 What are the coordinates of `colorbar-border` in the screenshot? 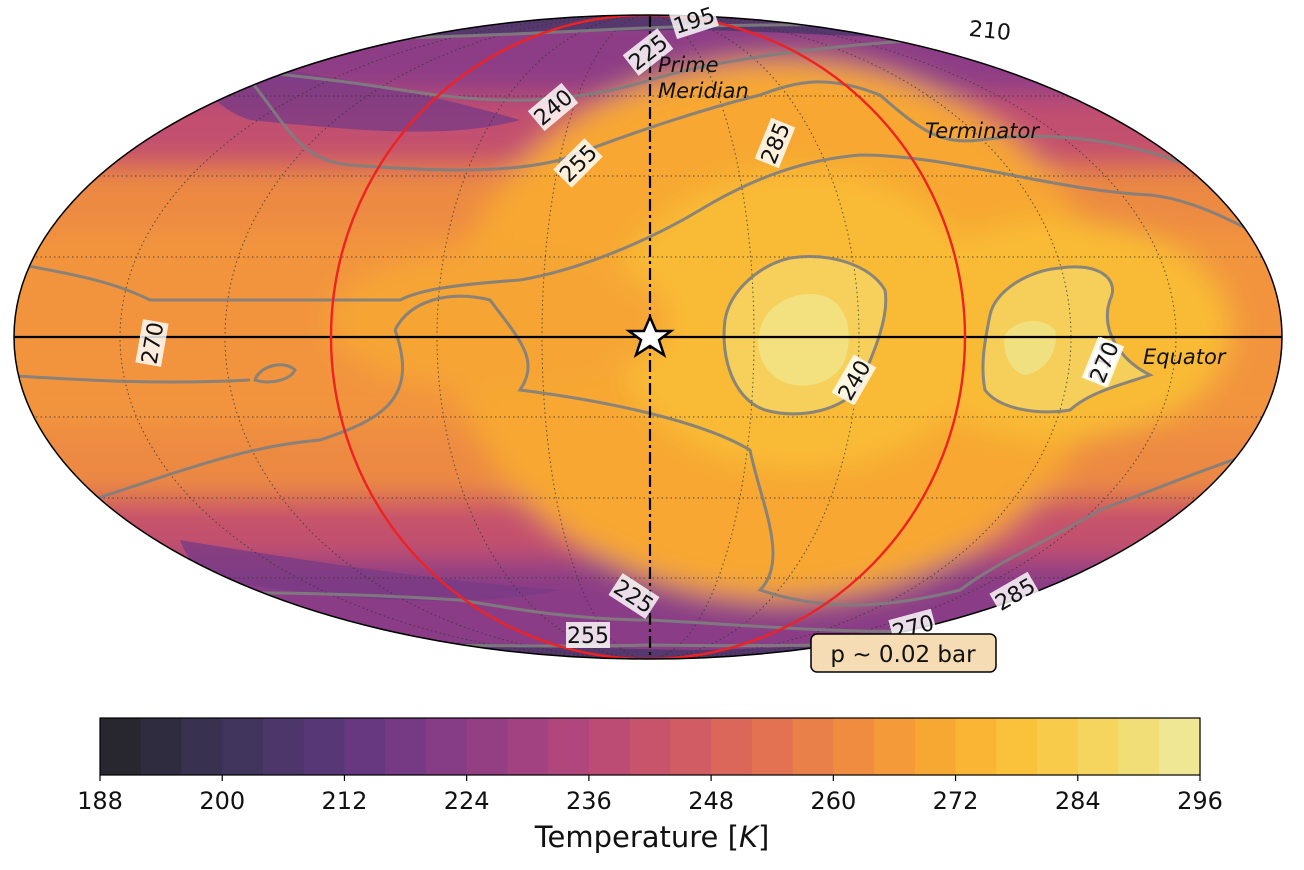 It's located at (650, 746).